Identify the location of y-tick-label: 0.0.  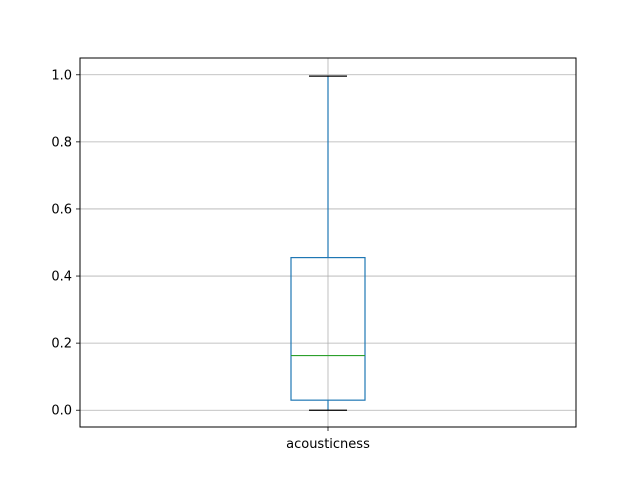
(61, 411).